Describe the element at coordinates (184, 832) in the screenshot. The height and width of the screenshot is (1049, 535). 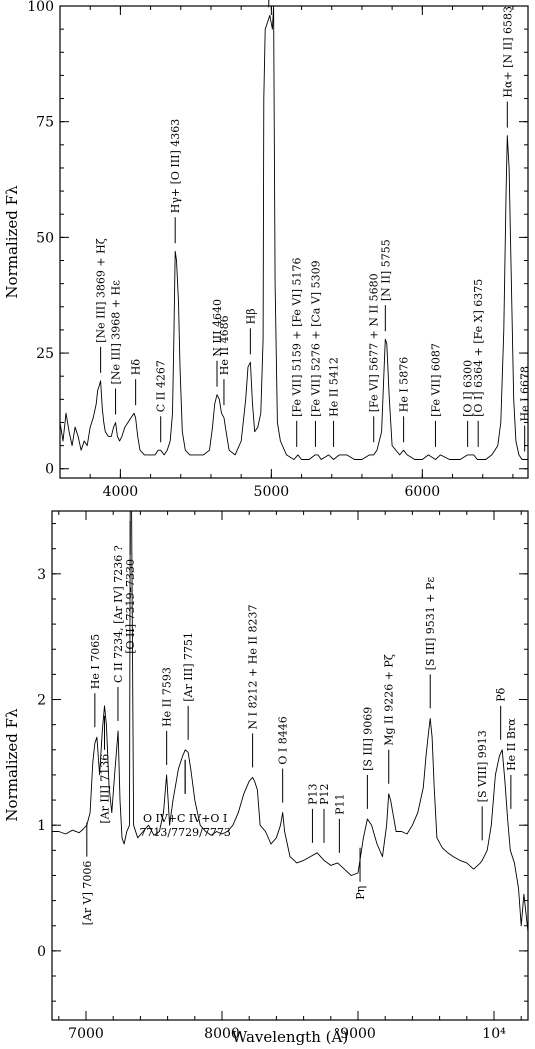
I see `line-annotation: 7713/7729/7773` at that location.